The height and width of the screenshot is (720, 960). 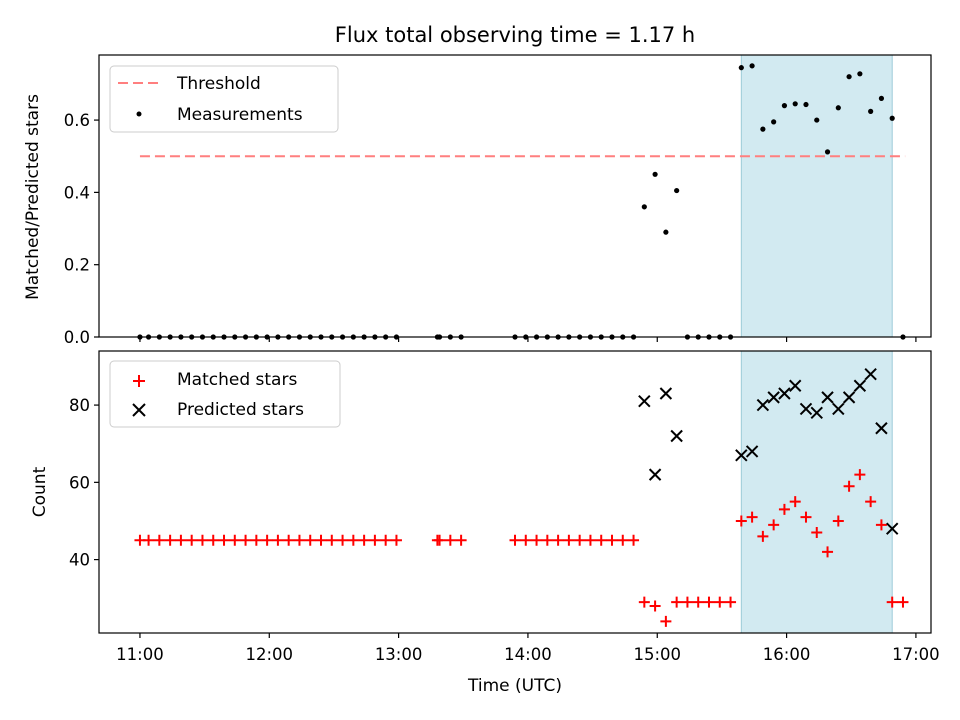 What do you see at coordinates (140, 654) in the screenshot?
I see `x-tick-label: 11:00` at bounding box center [140, 654].